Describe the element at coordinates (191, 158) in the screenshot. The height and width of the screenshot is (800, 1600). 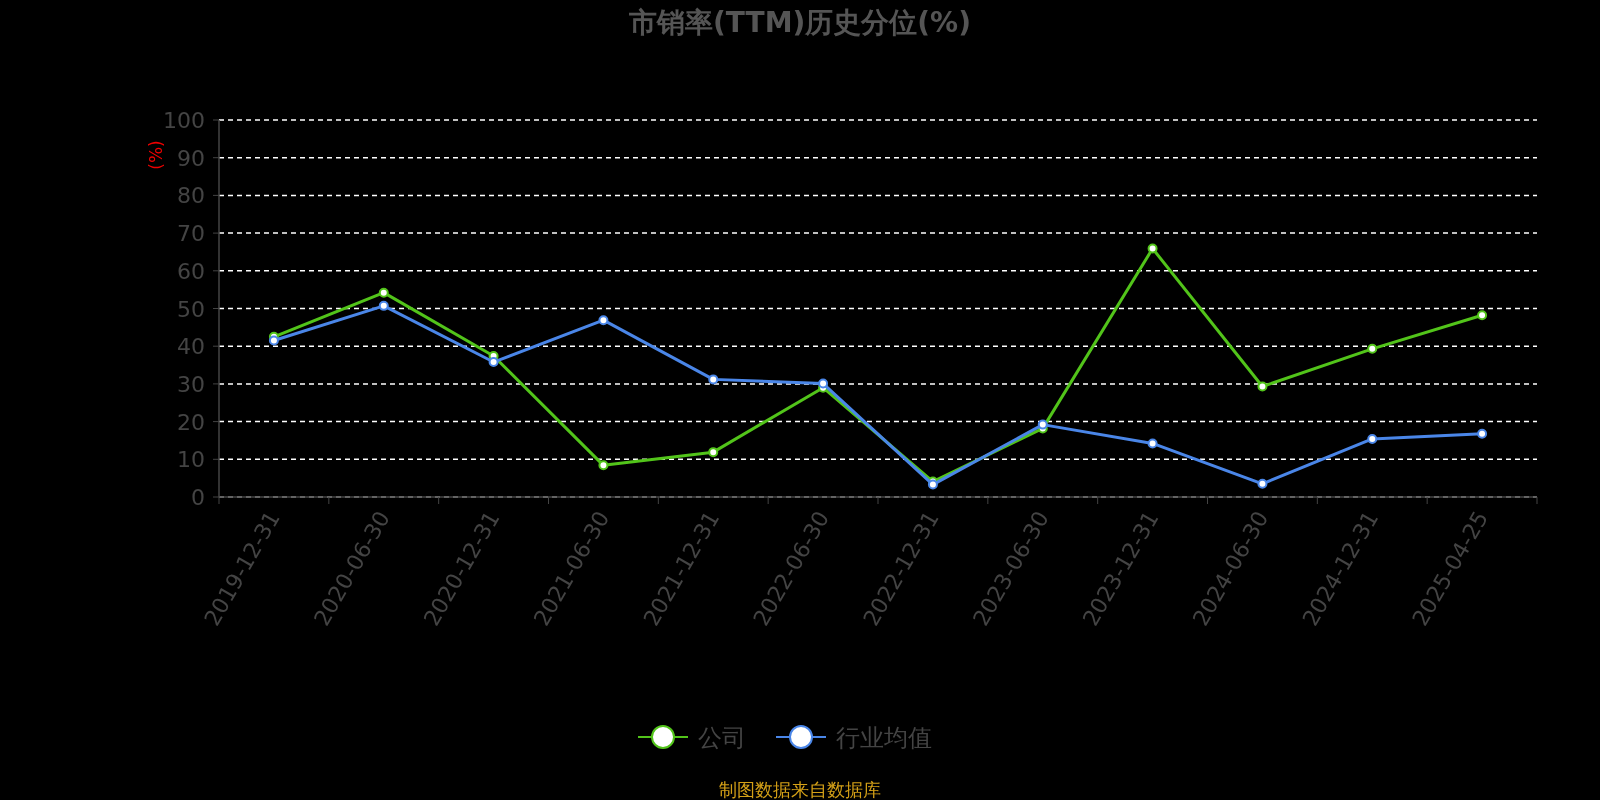
I see `y-tick-label: 90` at that location.